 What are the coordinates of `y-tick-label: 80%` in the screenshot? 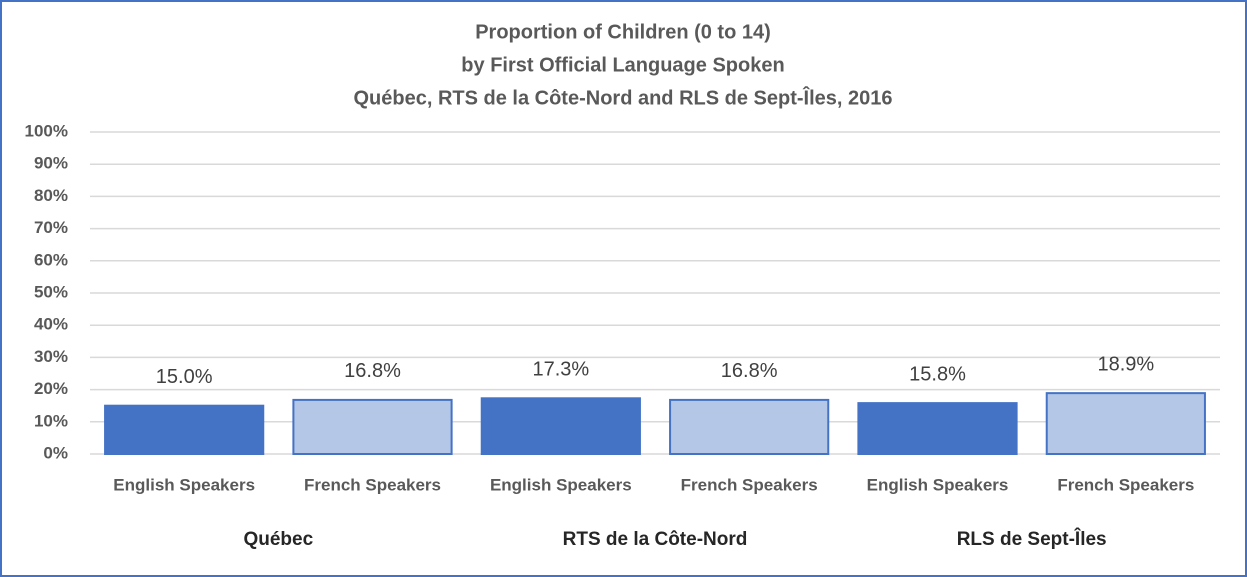 It's located at (51, 195).